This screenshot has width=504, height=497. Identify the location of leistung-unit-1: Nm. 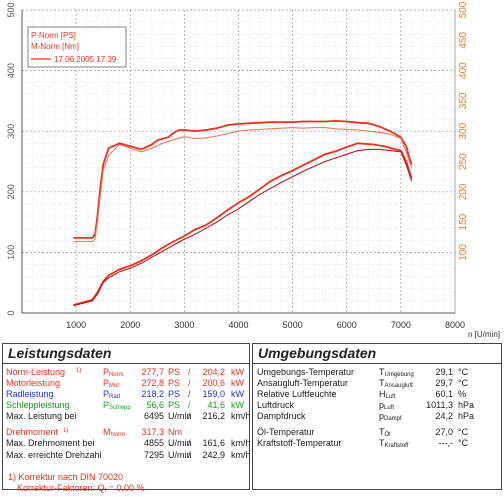
(175, 432).